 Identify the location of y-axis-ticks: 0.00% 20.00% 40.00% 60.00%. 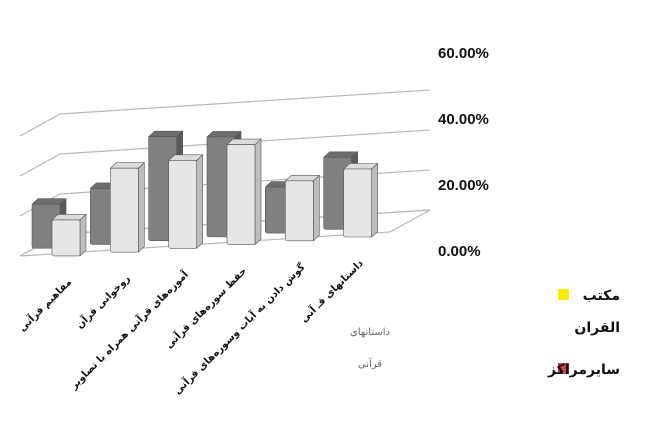
(463, 152).